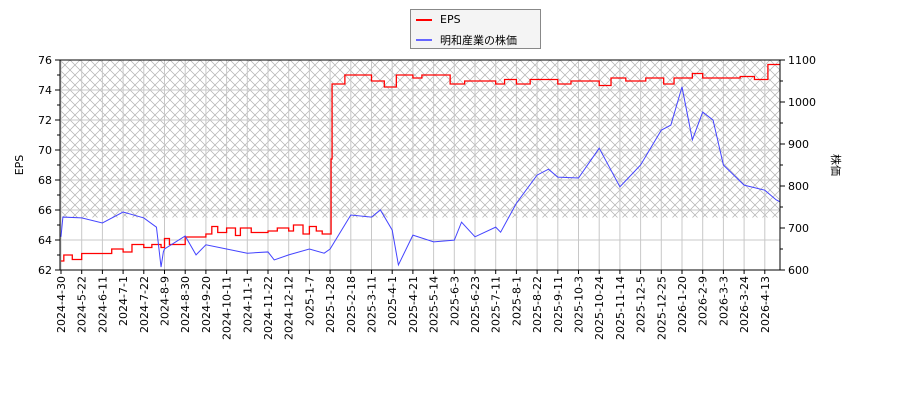 This screenshot has height=404, width=900. Describe the element at coordinates (579, 304) in the screenshot. I see `x-tick-label: 2025-10-3` at that location.